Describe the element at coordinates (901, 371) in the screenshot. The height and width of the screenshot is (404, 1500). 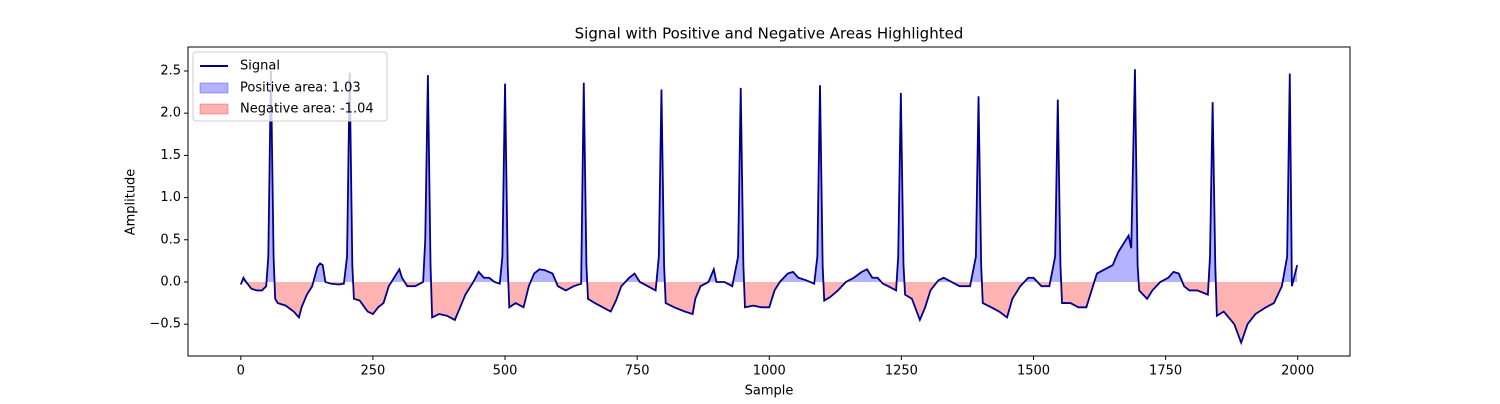
I see `x-tick-label: 1250` at that location.